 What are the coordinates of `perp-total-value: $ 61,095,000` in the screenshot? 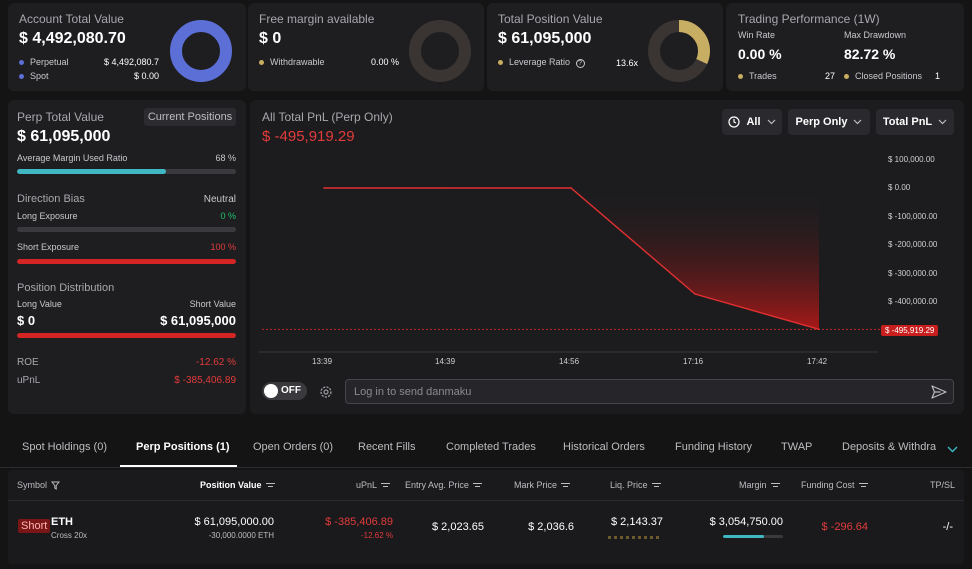 It's located at (64, 136).